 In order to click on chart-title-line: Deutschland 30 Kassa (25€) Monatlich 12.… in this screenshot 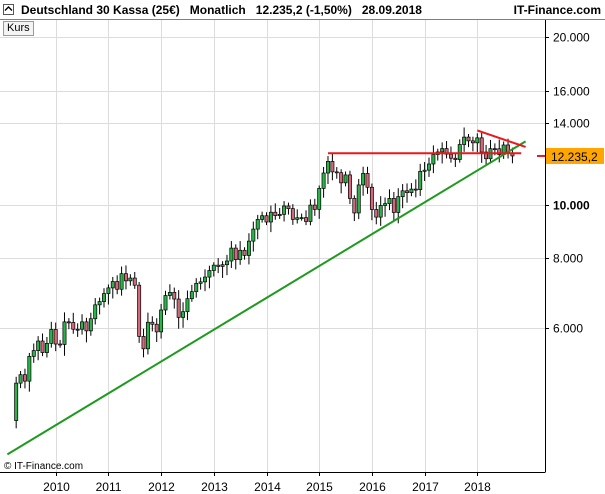, I will do `click(221, 10)`.